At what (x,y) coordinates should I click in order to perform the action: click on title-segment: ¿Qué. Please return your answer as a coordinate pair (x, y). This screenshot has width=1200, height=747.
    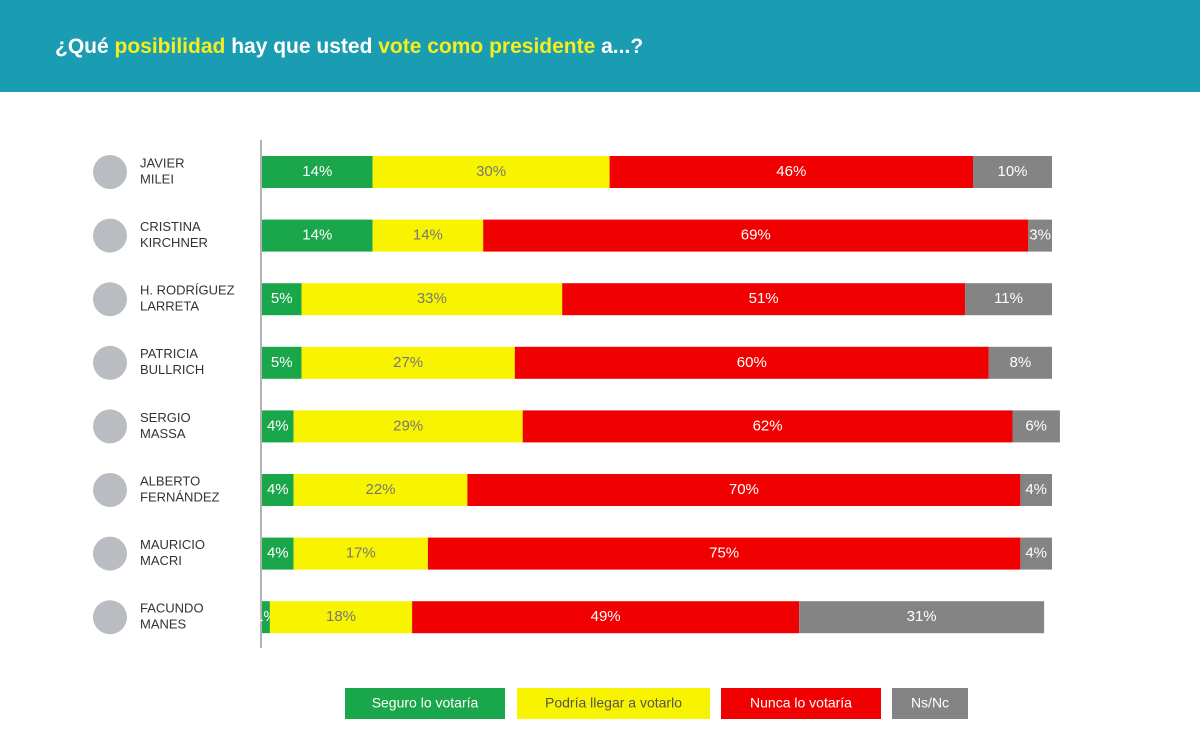
    Looking at the image, I should click on (85, 46).